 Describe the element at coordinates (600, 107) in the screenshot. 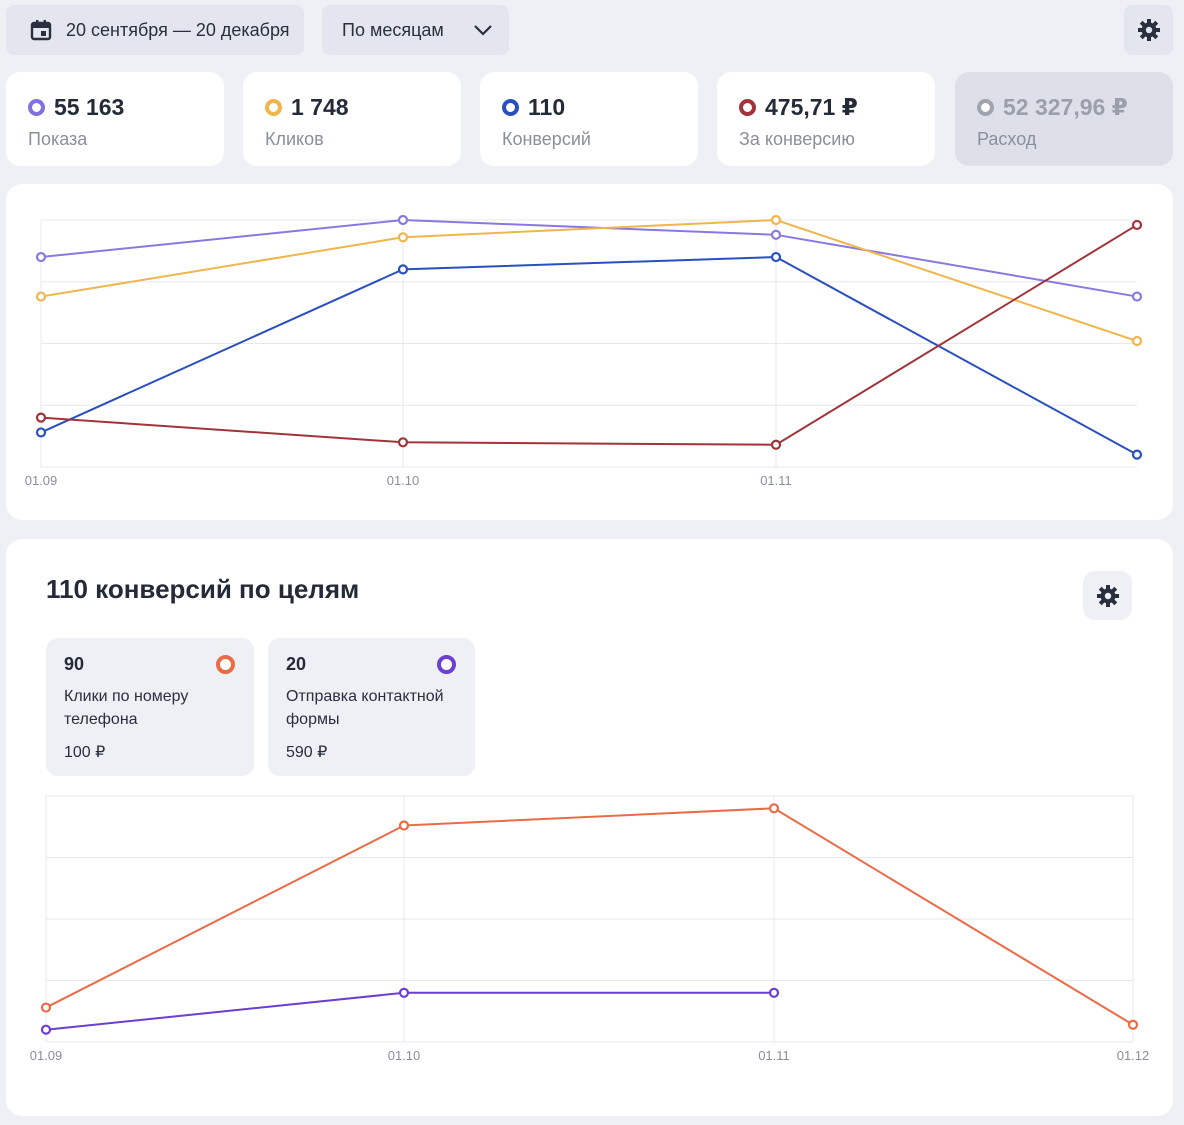

I see `metric-value-row: 110` at that location.